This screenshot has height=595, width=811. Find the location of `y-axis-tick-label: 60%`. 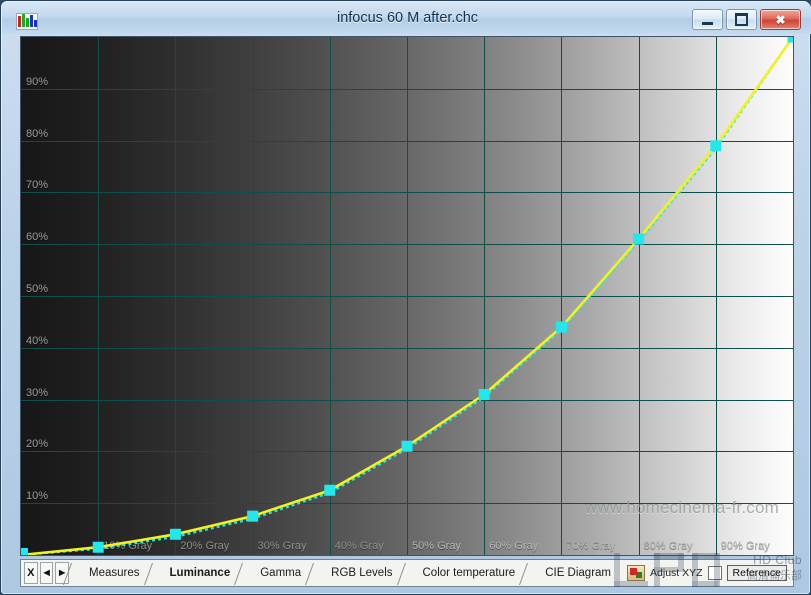

y-axis-tick-label: 60% is located at coordinates (37, 237).